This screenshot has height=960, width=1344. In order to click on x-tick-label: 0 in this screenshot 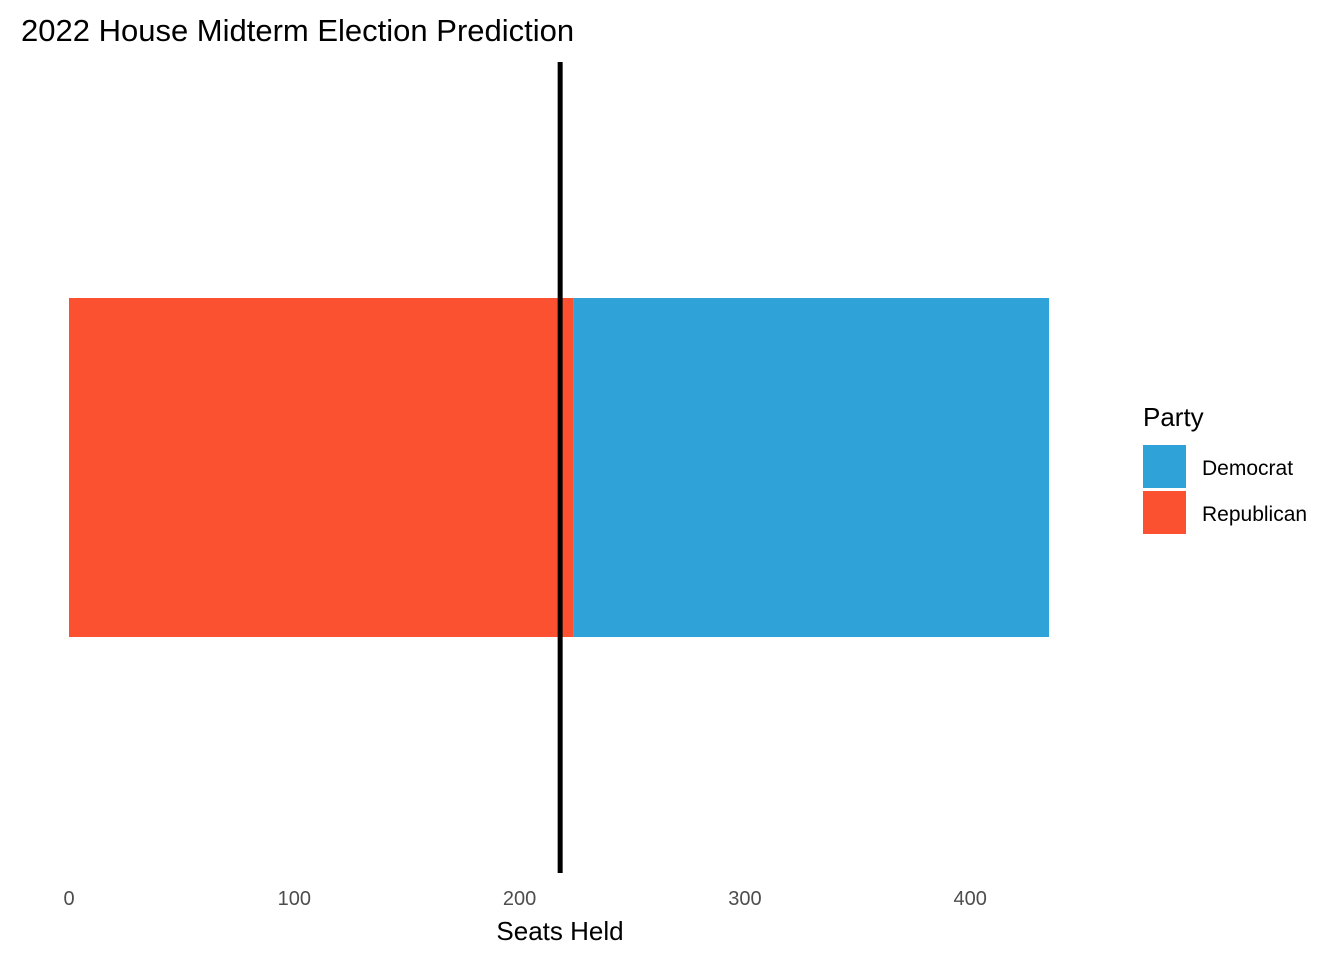, I will do `click(68, 899)`.